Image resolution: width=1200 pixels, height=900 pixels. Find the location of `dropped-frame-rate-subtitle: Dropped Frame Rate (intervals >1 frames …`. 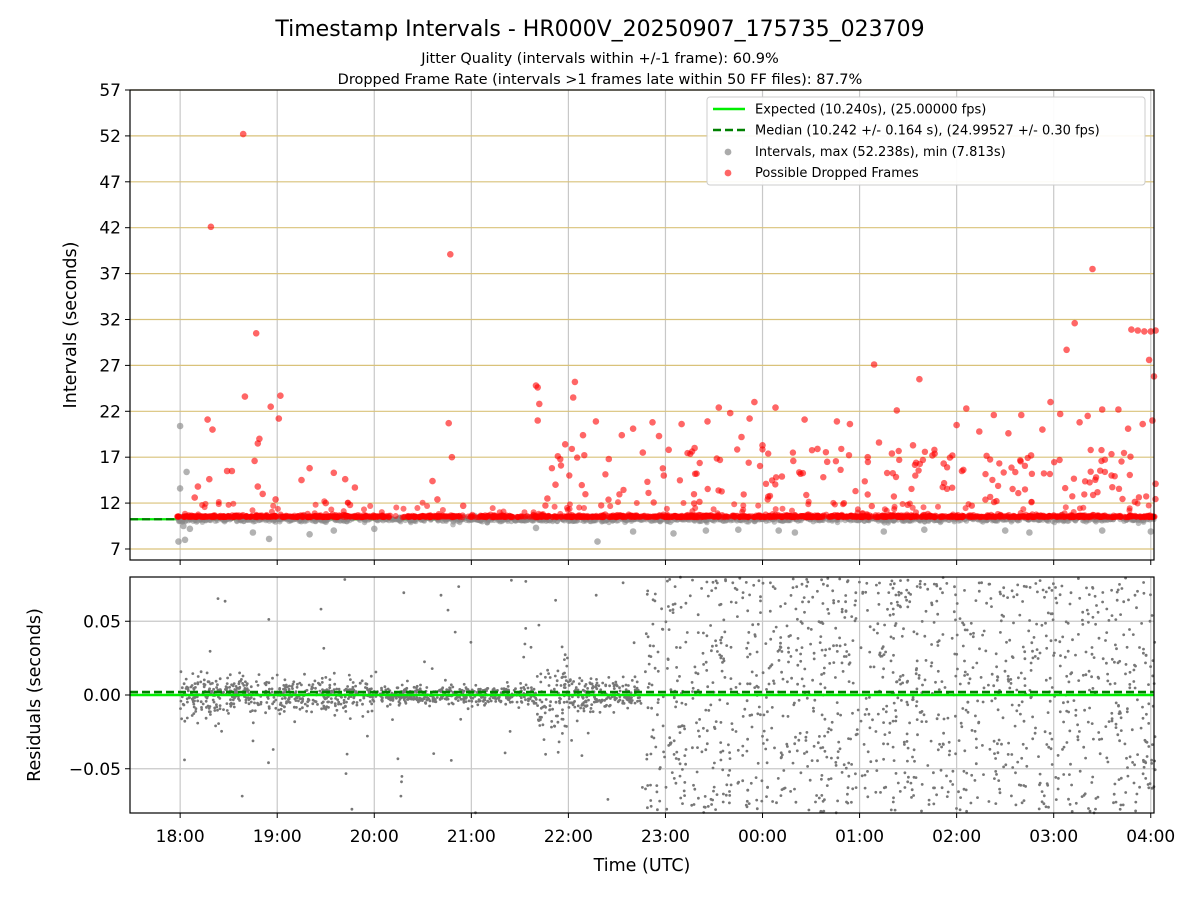

dropped-frame-rate-subtitle: Dropped Frame Rate (intervals >1 frames … is located at coordinates (600, 80).